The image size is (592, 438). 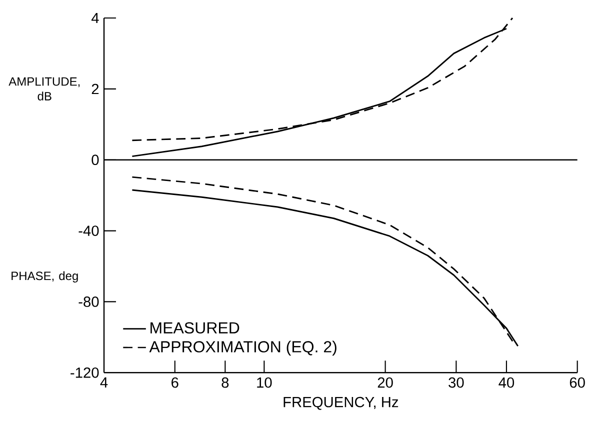 What do you see at coordinates (84, 372) in the screenshot?
I see `y-tick-label: -120` at bounding box center [84, 372].